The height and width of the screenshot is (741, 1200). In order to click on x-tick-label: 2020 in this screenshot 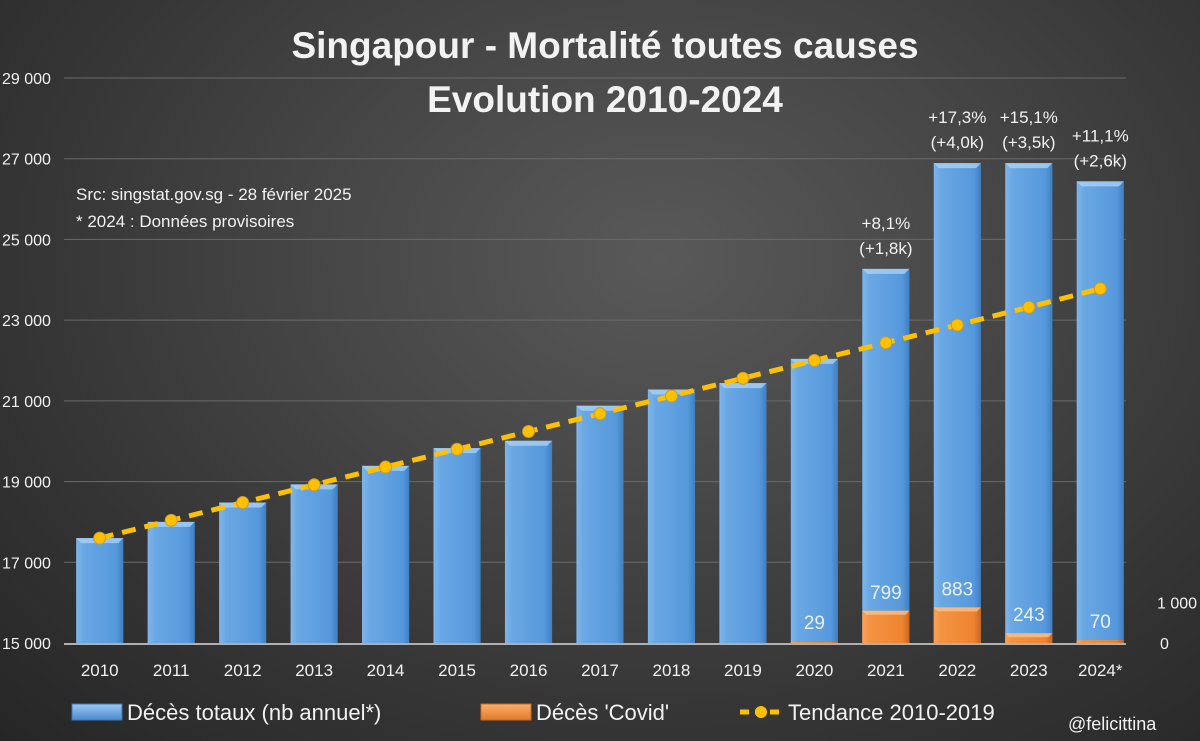, I will do `click(814, 670)`.